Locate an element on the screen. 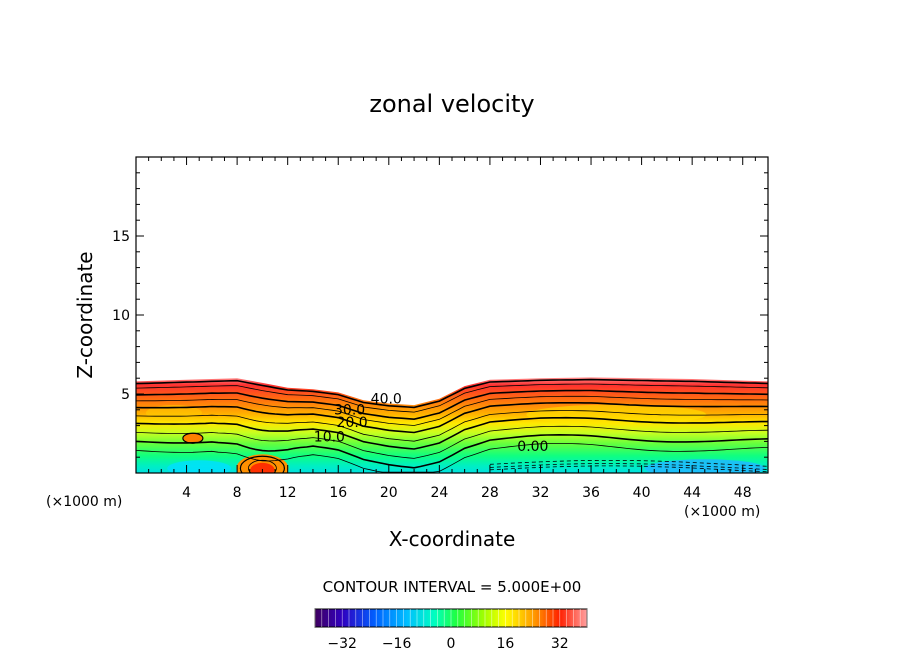 This screenshot has height=654, width=904. y-tick-label: 5 is located at coordinates (125, 395).